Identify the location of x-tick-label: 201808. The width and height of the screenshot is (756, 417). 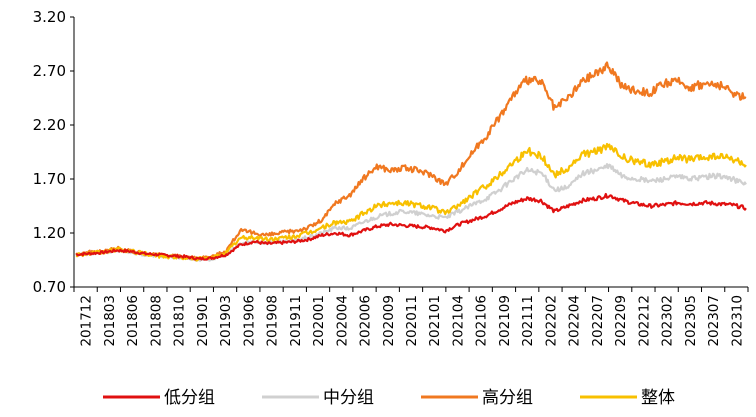
(156, 321).